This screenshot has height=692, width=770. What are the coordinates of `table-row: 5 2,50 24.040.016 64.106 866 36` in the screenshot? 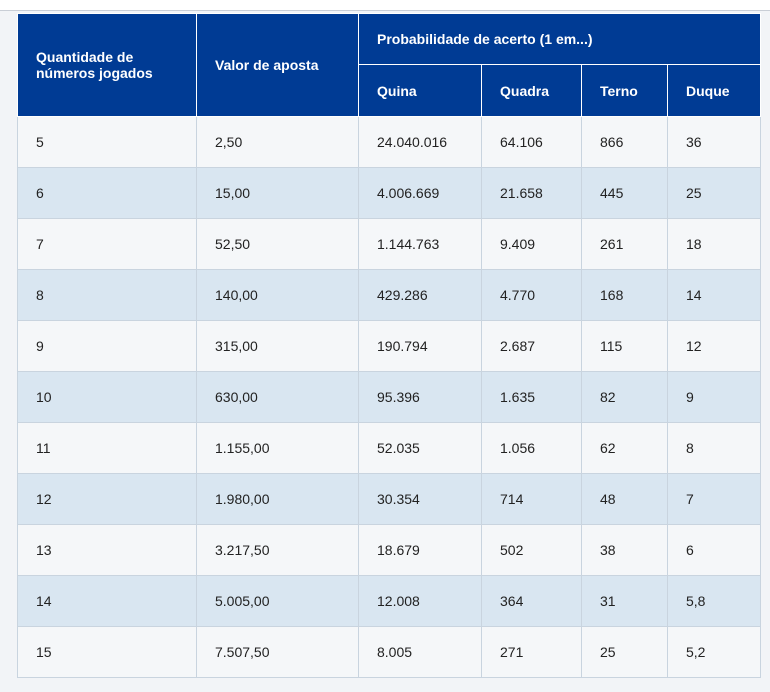 It's located at (389, 142).